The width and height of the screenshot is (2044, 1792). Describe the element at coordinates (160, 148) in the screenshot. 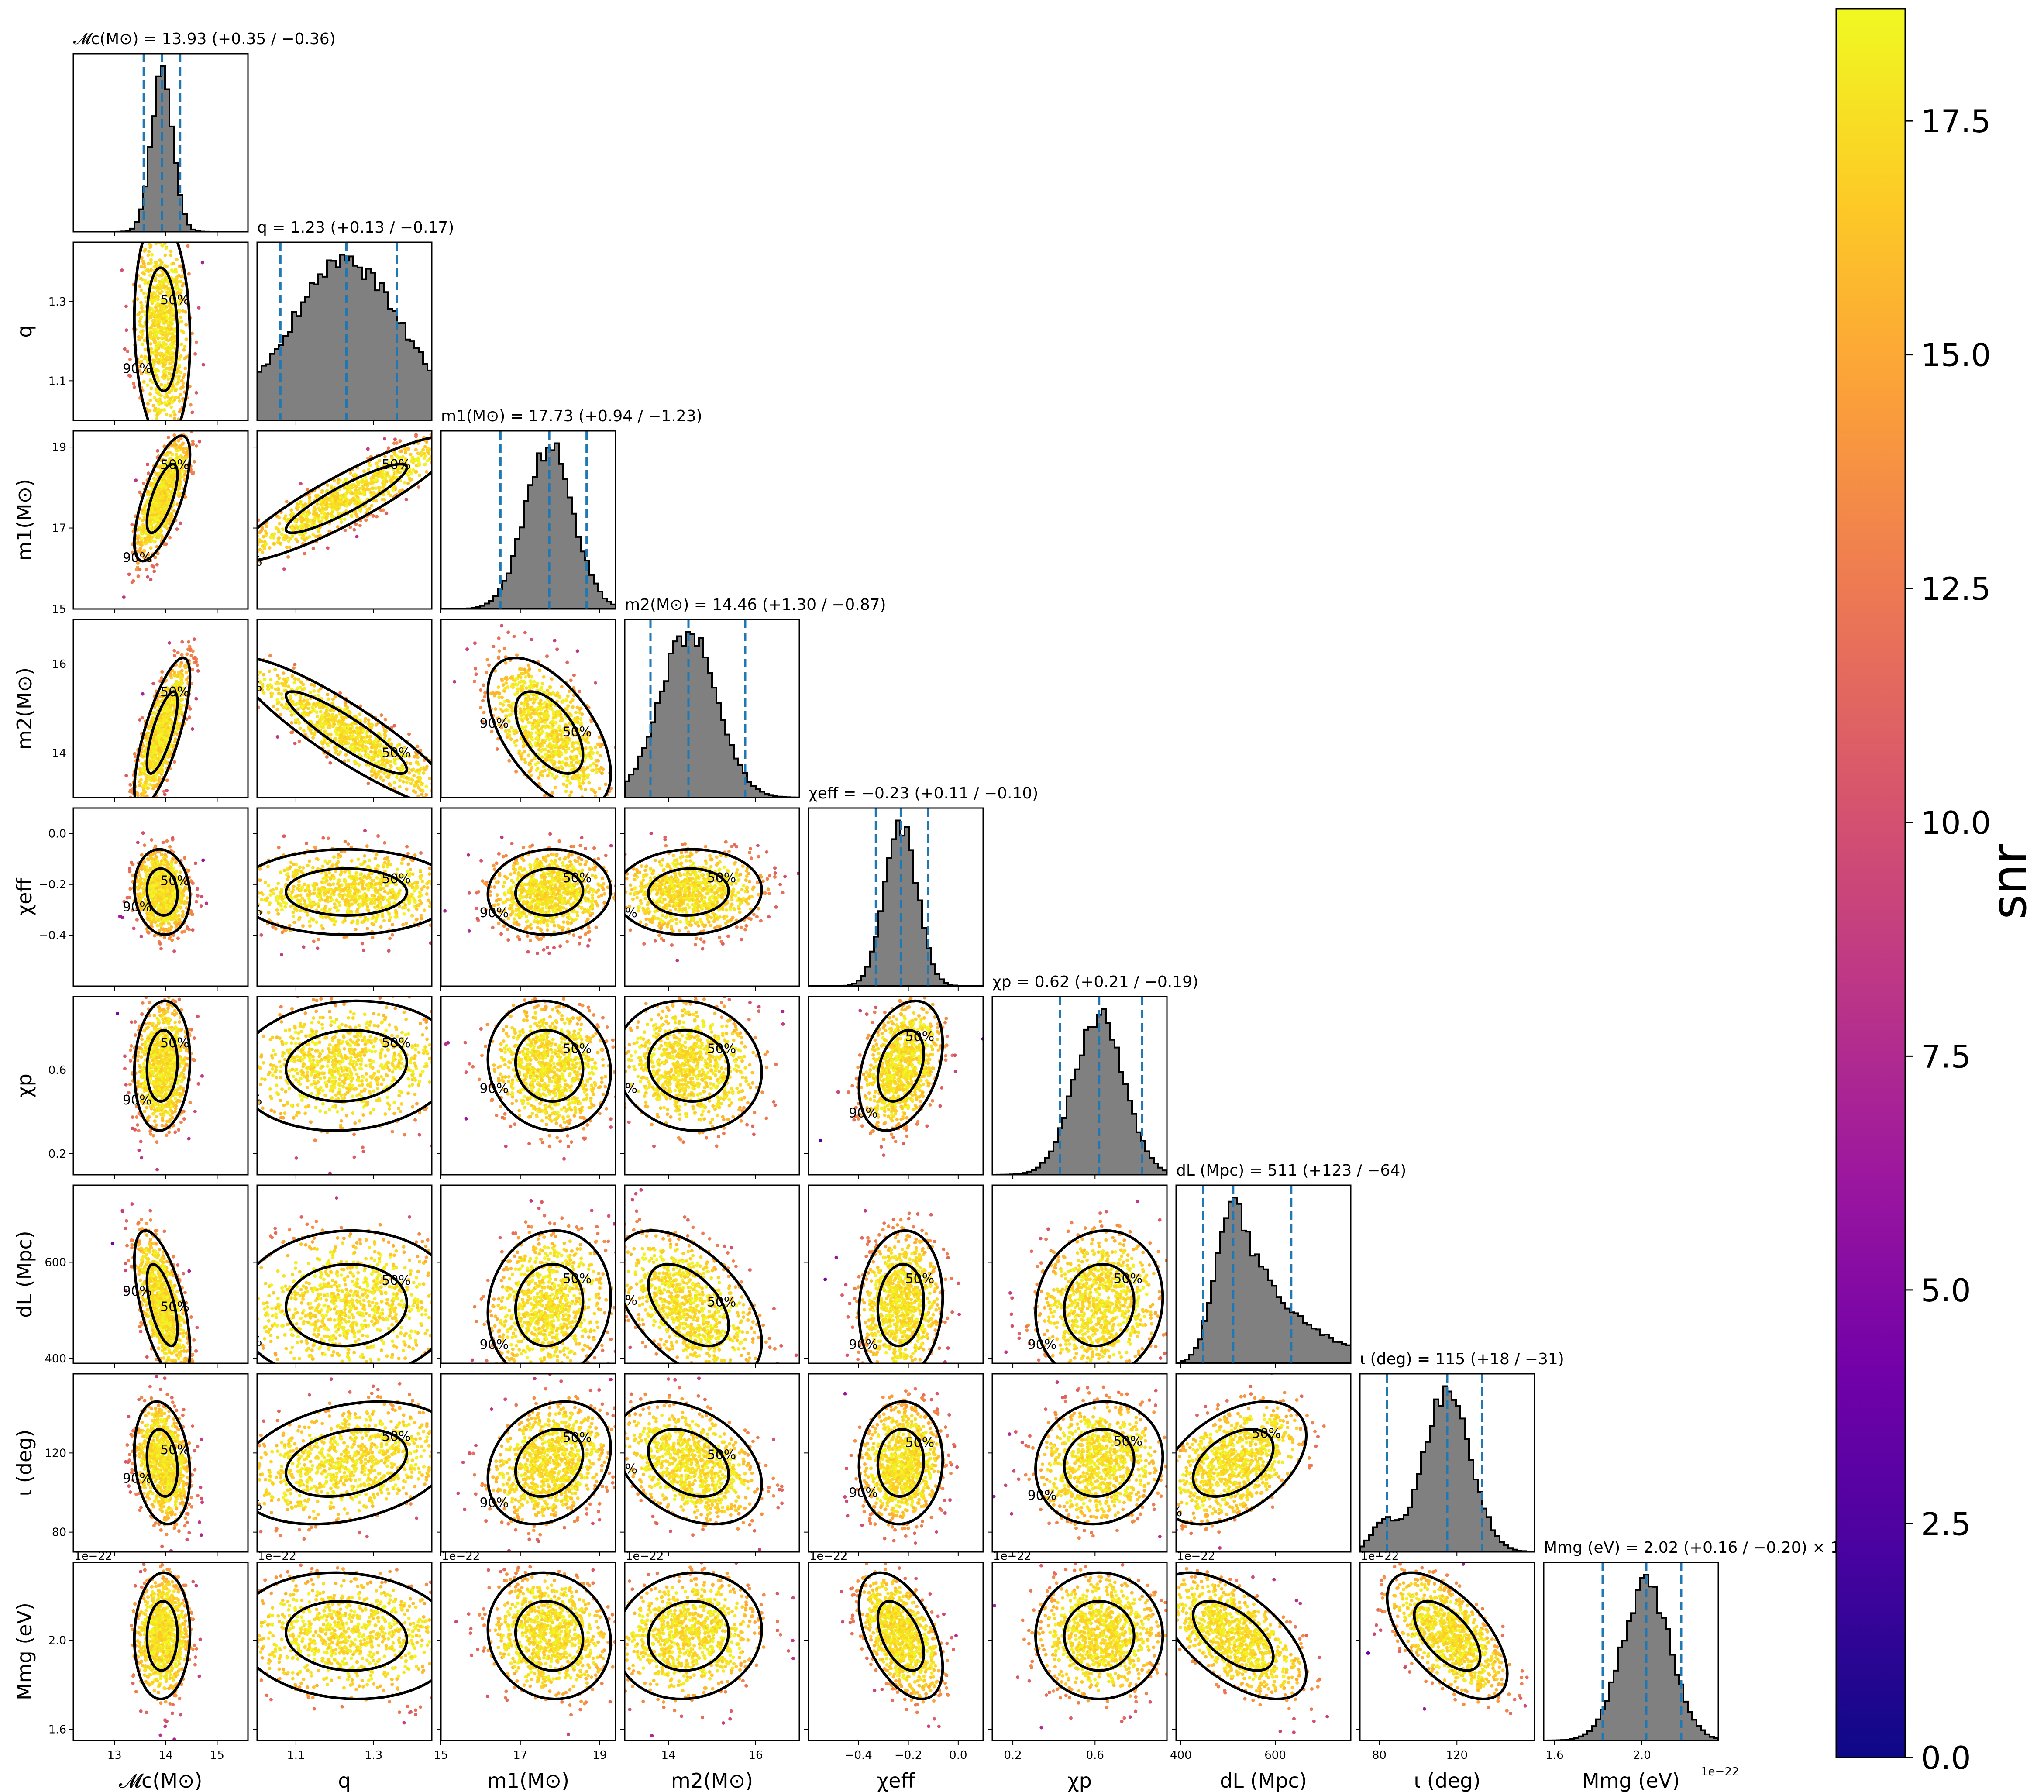

I see `histogram-bars-Mc` at that location.